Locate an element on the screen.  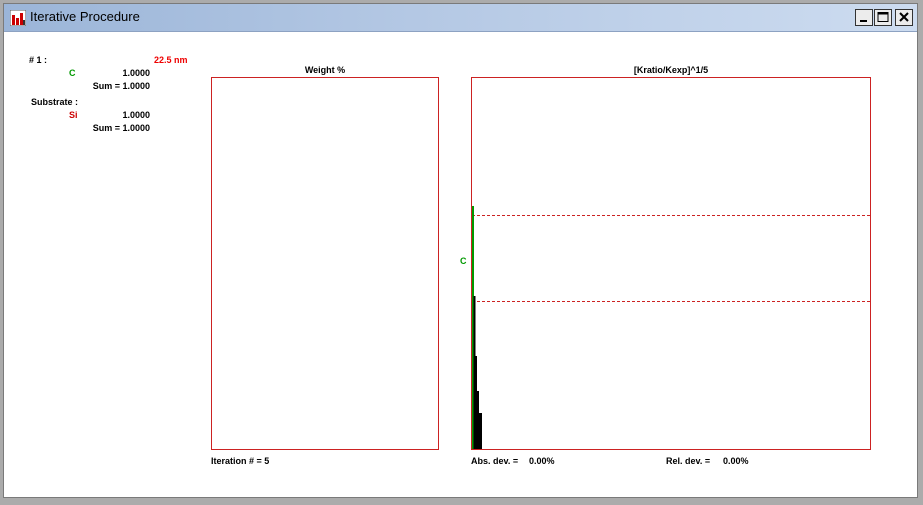
close-button is located at coordinates (904, 17).